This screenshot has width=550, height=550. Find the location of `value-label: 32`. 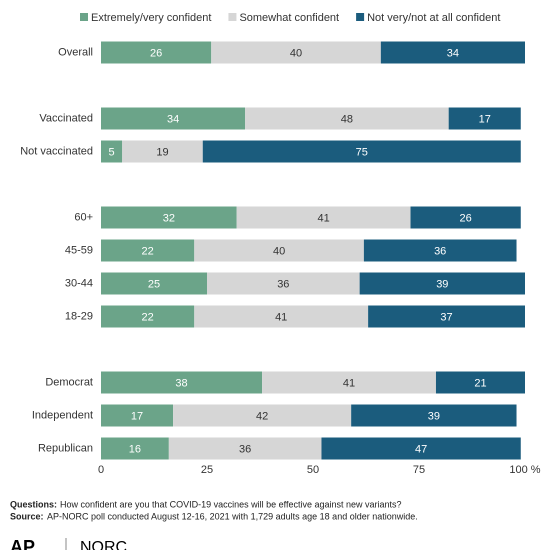

value-label: 32 is located at coordinates (169, 218).